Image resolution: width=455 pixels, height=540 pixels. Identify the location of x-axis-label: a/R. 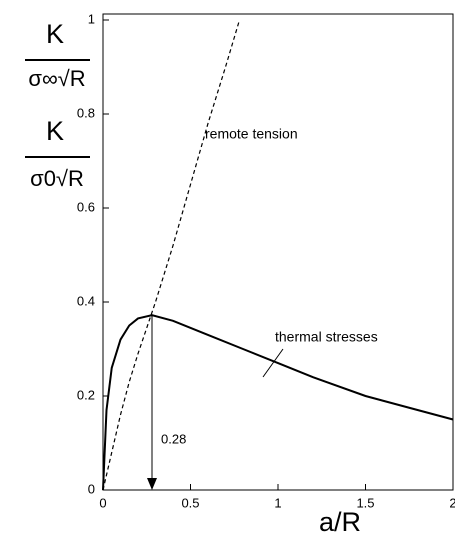
(340, 522).